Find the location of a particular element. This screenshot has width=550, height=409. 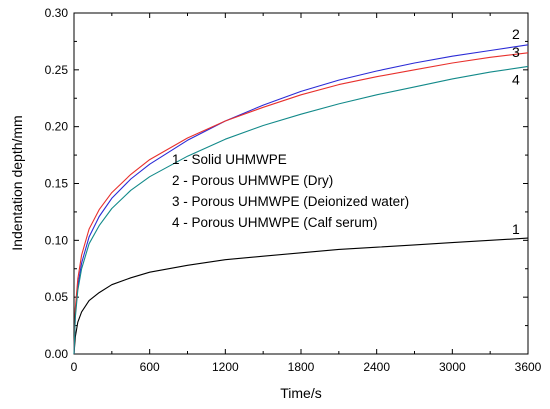

y-axis-title: Indentation depth/mm is located at coordinates (17, 182).